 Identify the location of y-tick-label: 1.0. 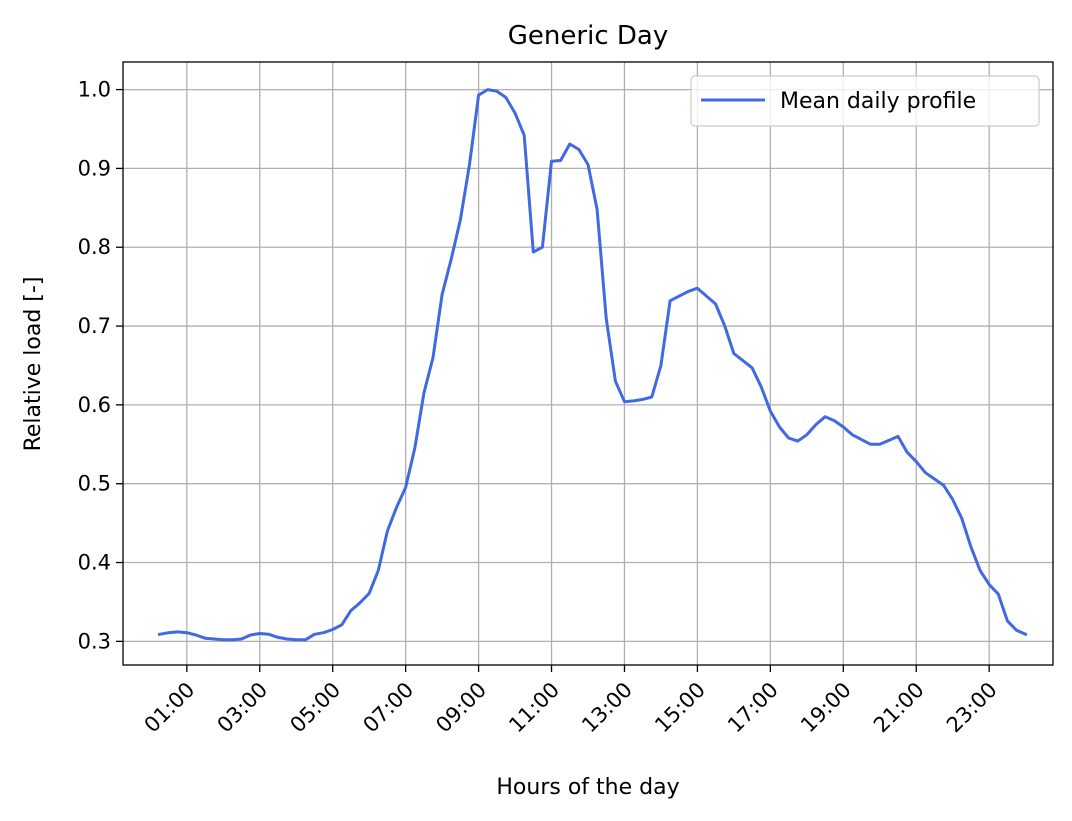
(94, 90).